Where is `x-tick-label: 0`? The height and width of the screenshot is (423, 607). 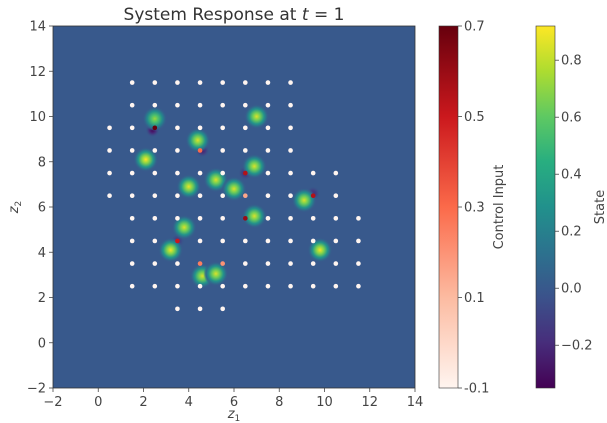 x-tick-label: 0 is located at coordinates (98, 402).